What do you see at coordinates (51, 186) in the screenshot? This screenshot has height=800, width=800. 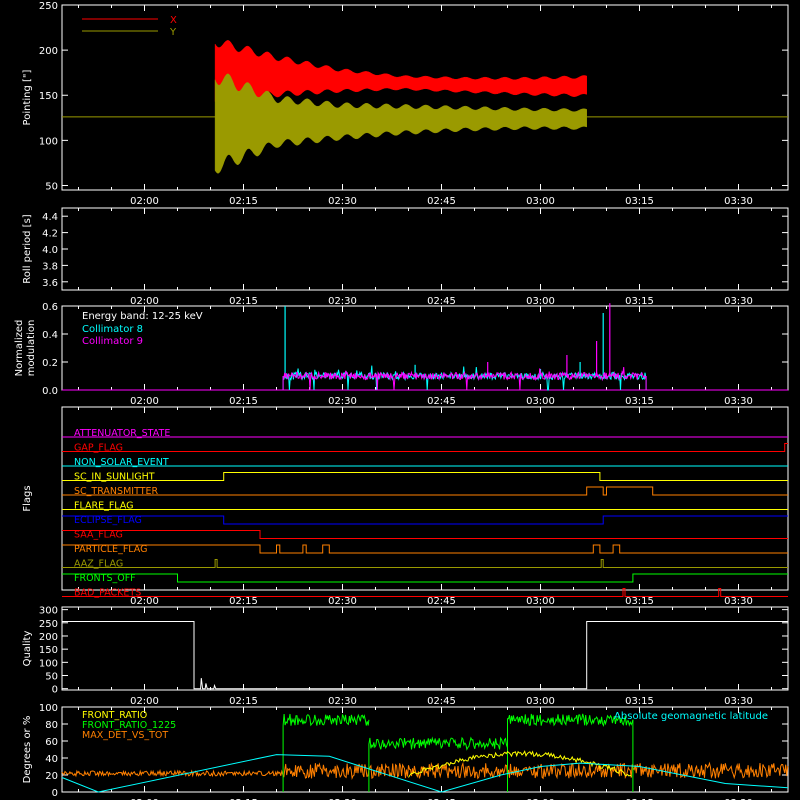 I see `y-tick-label: 50` at bounding box center [51, 186].